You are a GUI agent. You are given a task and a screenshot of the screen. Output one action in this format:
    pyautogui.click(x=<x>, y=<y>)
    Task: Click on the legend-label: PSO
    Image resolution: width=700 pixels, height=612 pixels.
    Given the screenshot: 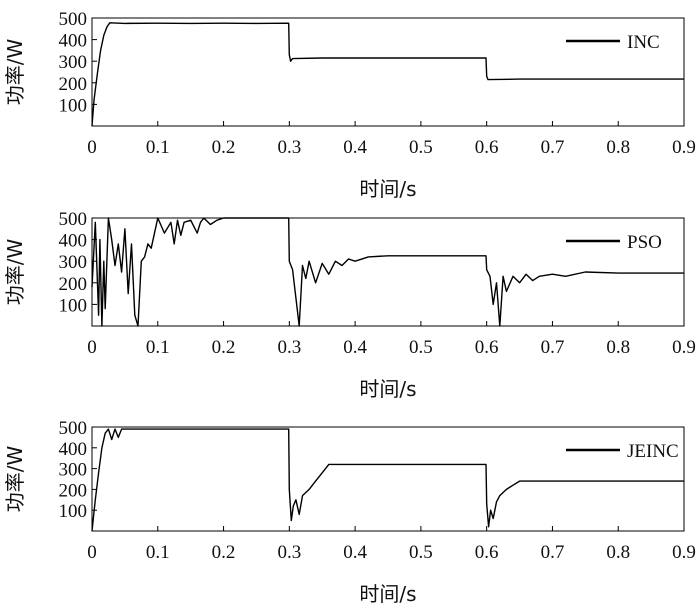 What is the action you would take?
    pyautogui.click(x=644, y=242)
    